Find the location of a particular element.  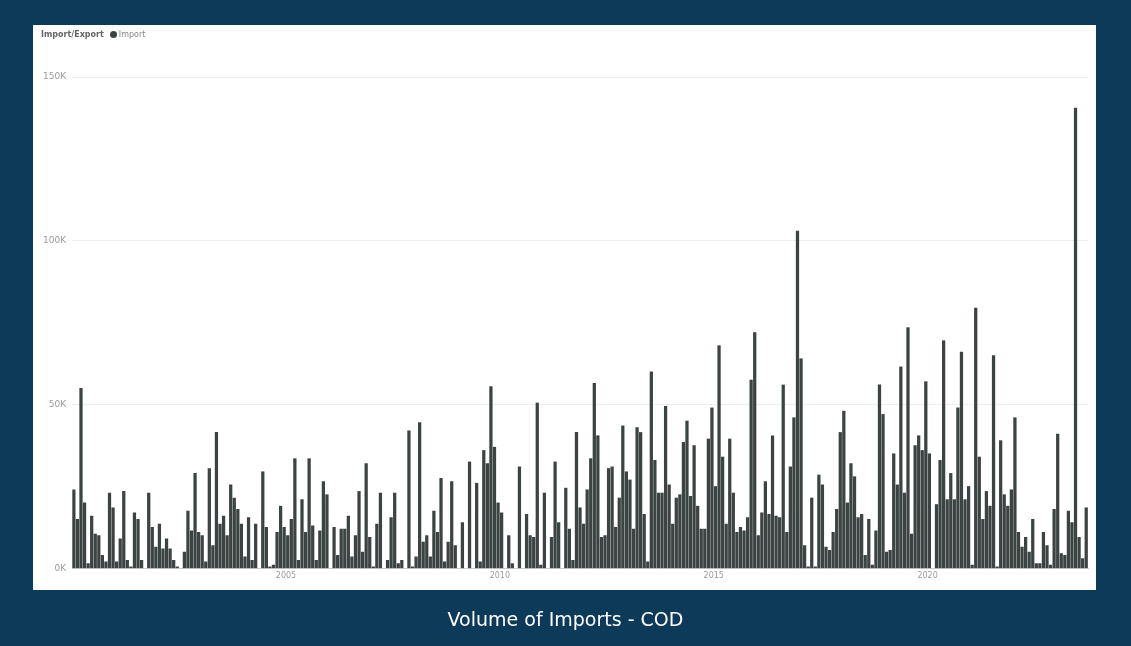

y-tick-label: 0K is located at coordinates (61, 567).